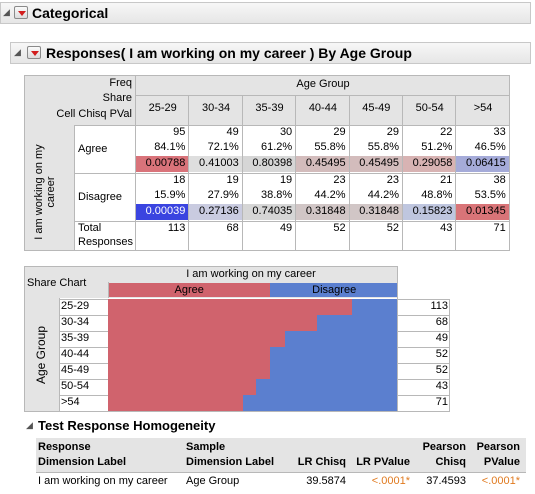 The image size is (535, 494). Describe the element at coordinates (450, 462) in the screenshot. I see `homog-header: Chisq` at that location.